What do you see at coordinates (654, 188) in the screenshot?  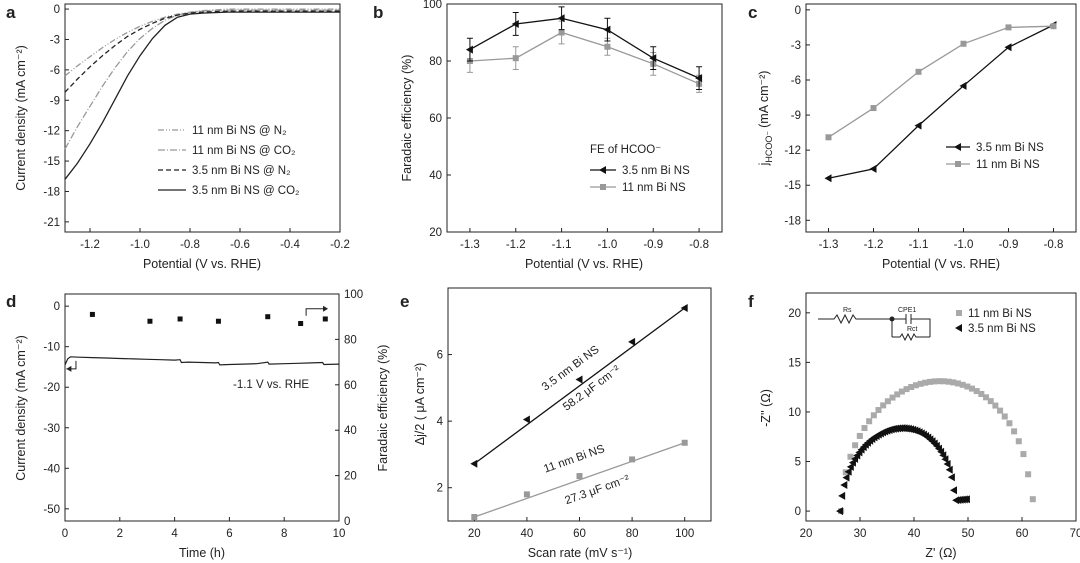 I see `panel-b-legend-label: 11 nm Bi NS` at bounding box center [654, 188].